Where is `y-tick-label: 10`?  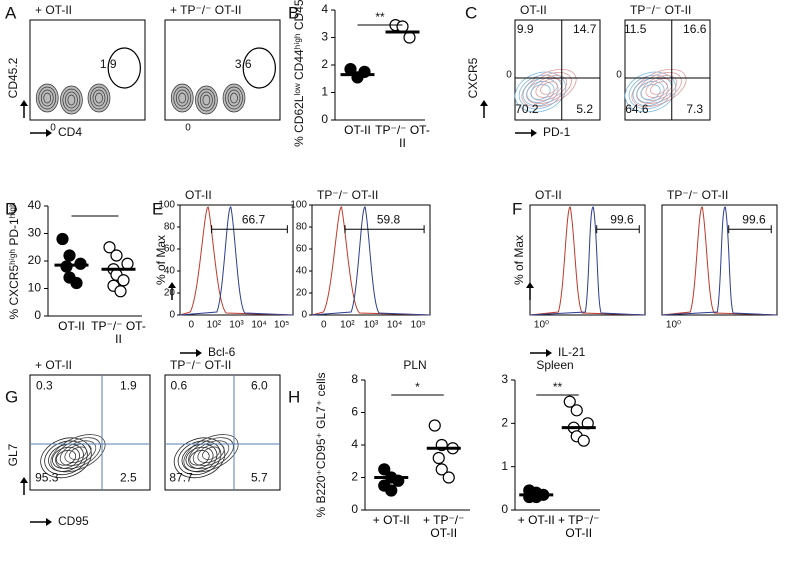
y-tick-label: 10 is located at coordinates (35, 288).